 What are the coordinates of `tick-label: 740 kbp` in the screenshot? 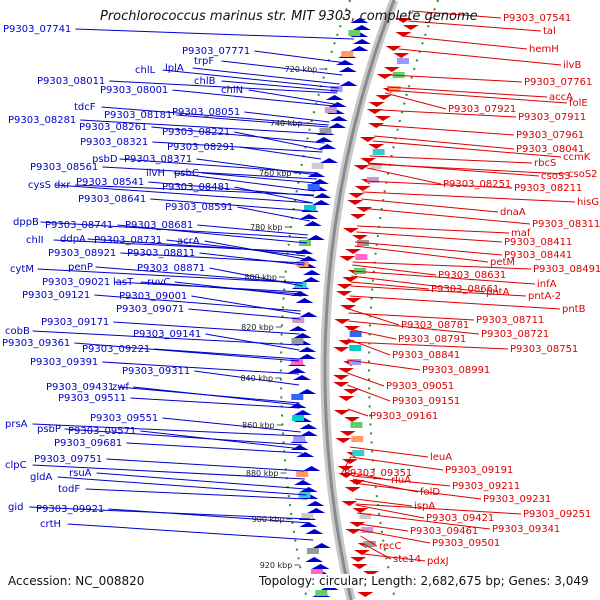 It's located at (286, 123).